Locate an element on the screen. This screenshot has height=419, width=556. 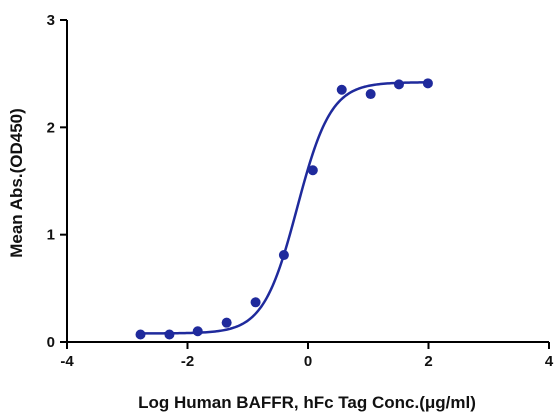
y-tick-label: 2 is located at coordinates (51, 127).